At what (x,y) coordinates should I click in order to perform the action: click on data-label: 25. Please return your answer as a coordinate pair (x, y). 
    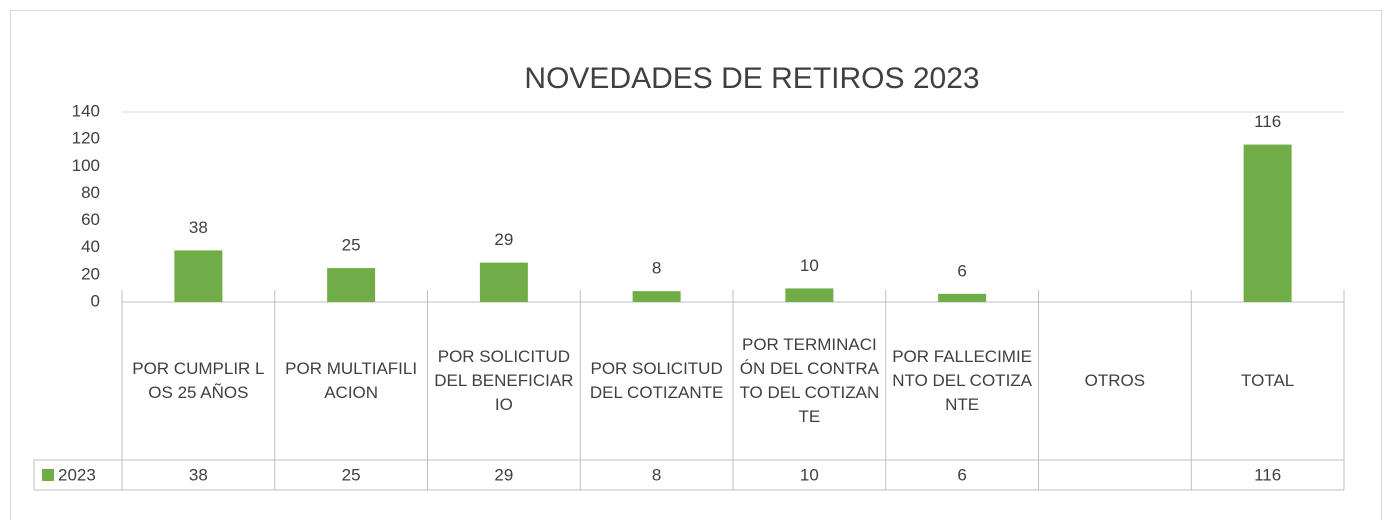
    Looking at the image, I should click on (351, 245).